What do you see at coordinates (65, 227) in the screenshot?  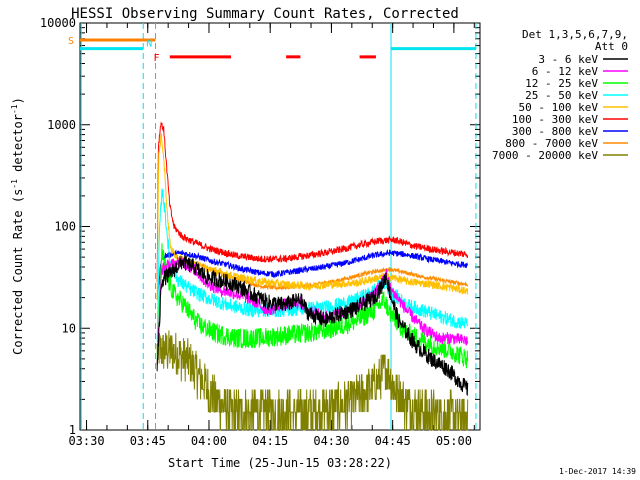 I see `y-tick-label: 100` at bounding box center [65, 227].